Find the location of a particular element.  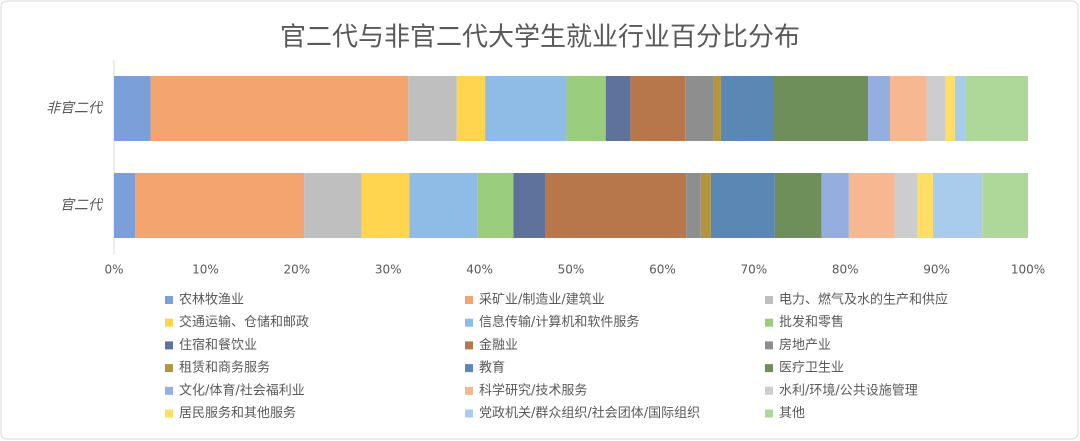

legend-label: 采矿业/制造业/建筑业 is located at coordinates (542, 300).